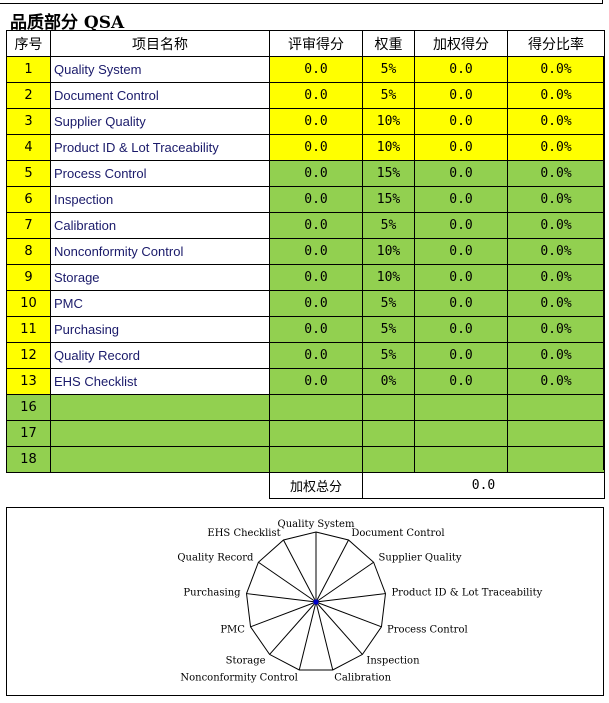 Image resolution: width=609 pixels, height=703 pixels. What do you see at coordinates (316, 43) in the screenshot?
I see `header-score: 评审得分` at bounding box center [316, 43].